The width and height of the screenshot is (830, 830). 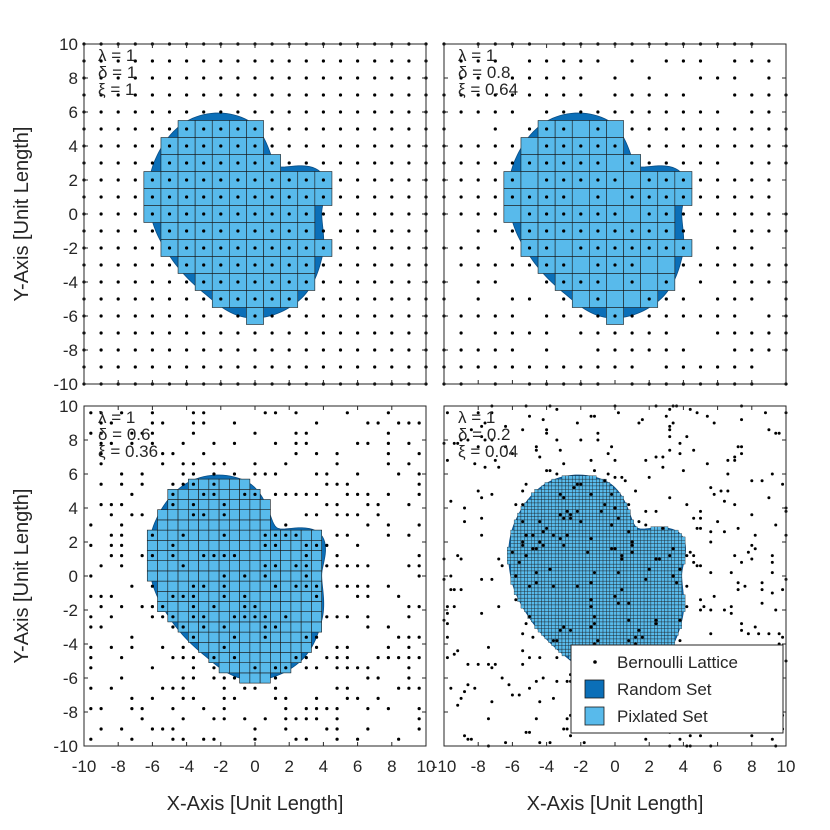 I want to click on parameter-annotation: δ = 0.8, so click(x=484, y=72).